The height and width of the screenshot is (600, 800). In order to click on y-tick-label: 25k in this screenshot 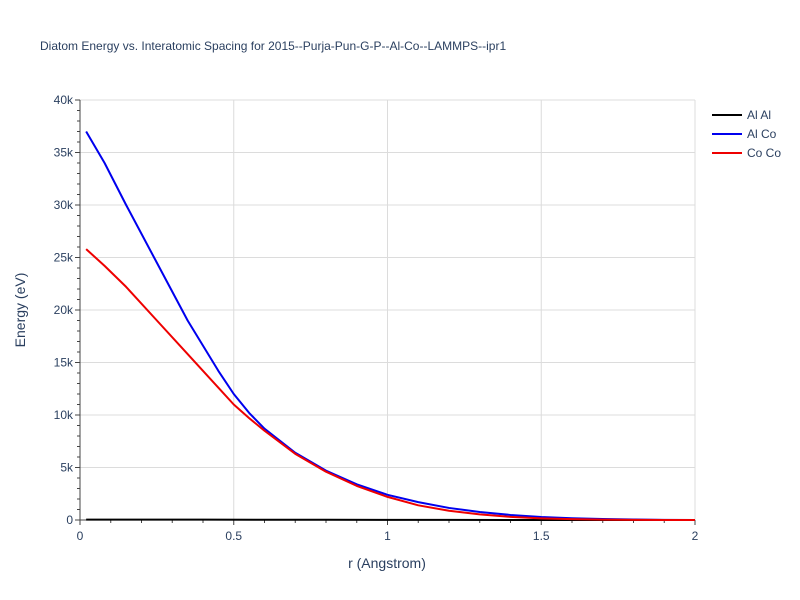, I will do `click(64, 258)`.